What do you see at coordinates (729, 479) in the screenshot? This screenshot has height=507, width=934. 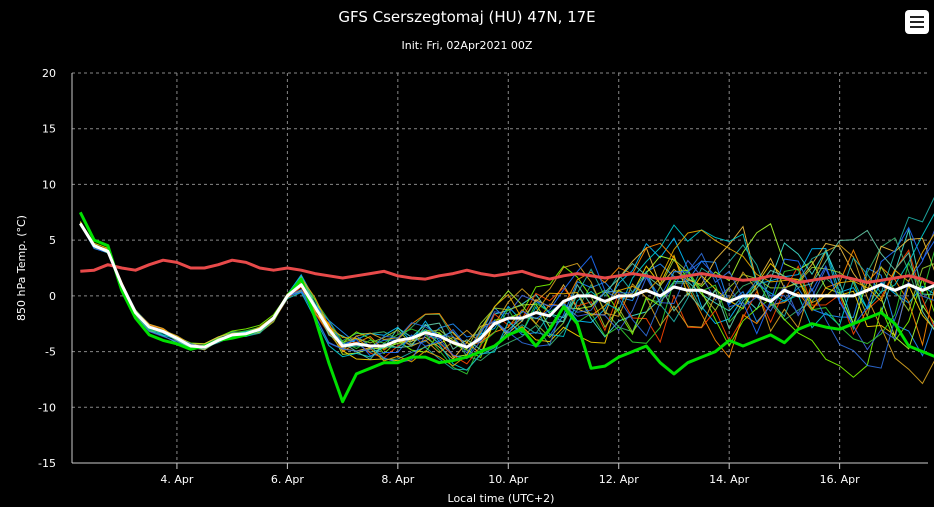 I see `x-tick-label: 14. Apr` at bounding box center [729, 479].